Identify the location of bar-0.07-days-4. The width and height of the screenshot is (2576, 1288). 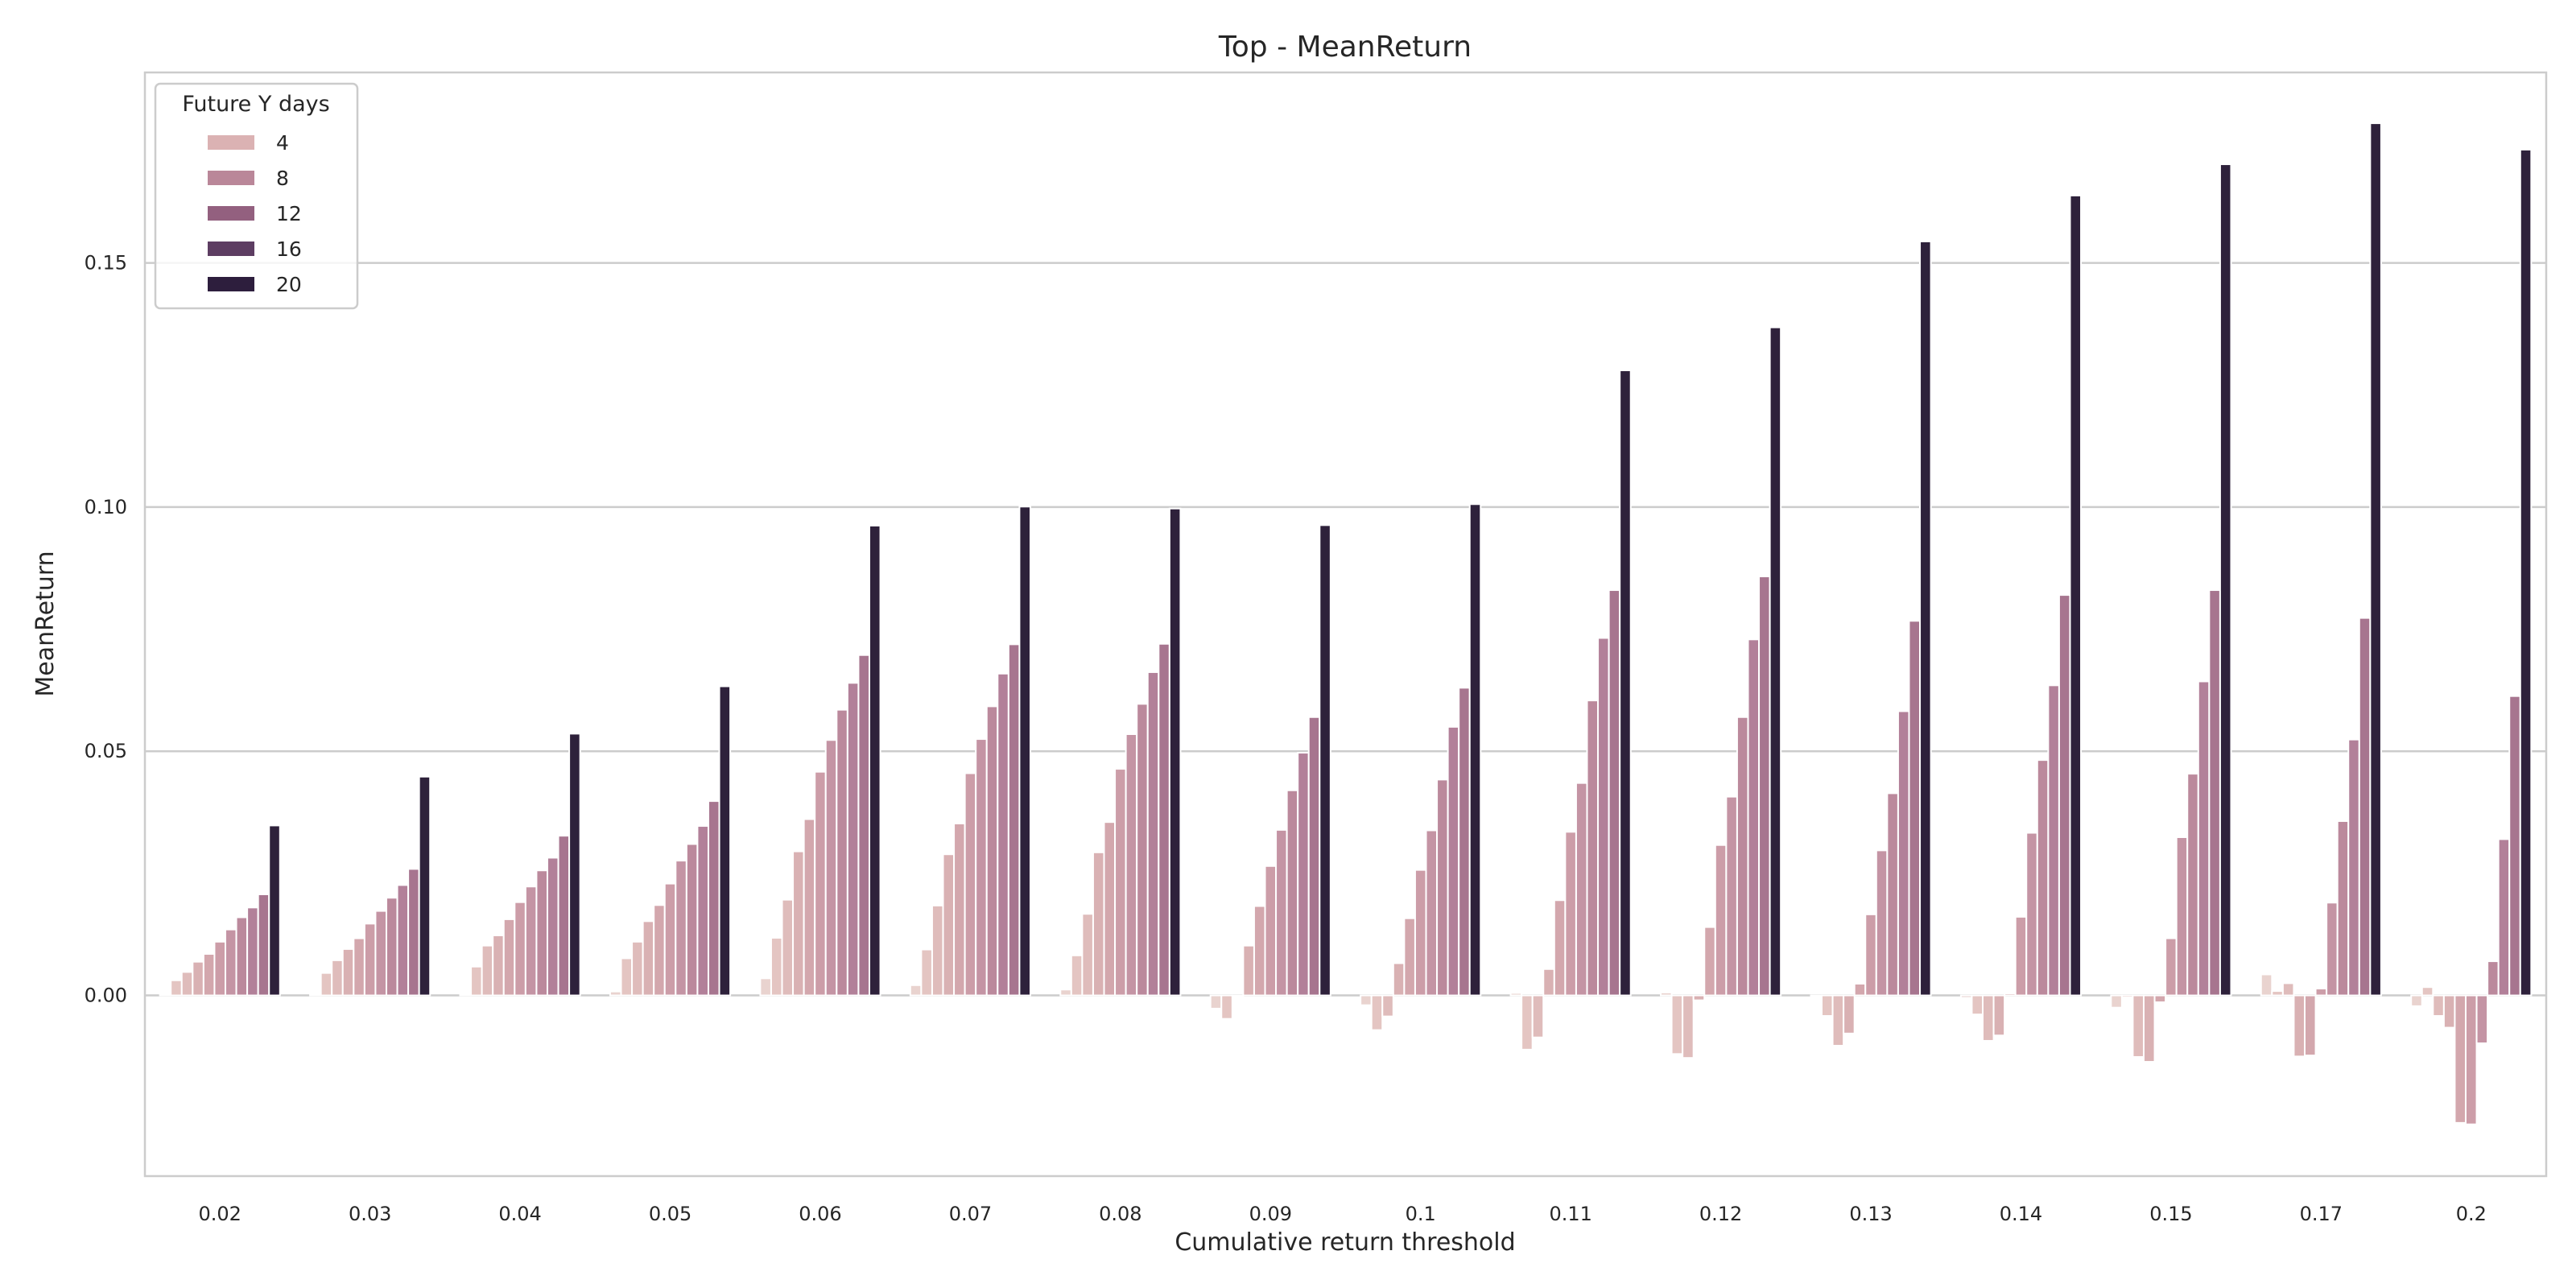
(949, 925).